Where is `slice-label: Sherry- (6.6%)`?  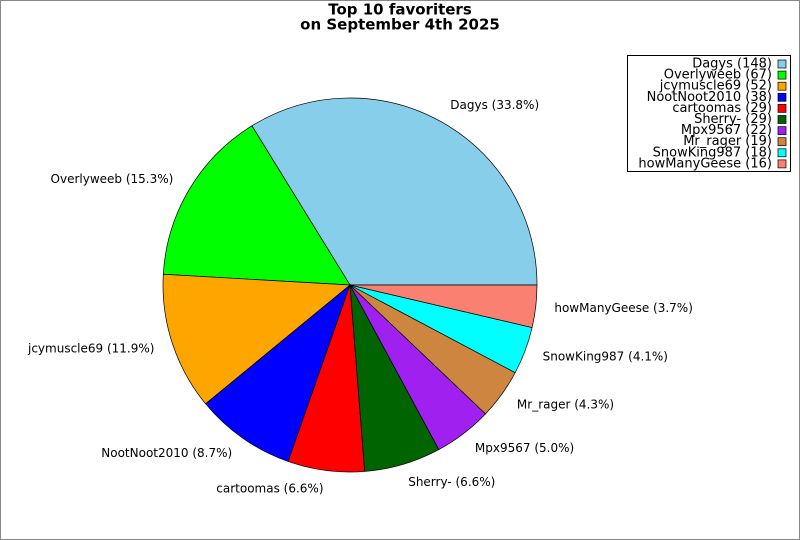 slice-label: Sherry- (6.6%) is located at coordinates (451, 482).